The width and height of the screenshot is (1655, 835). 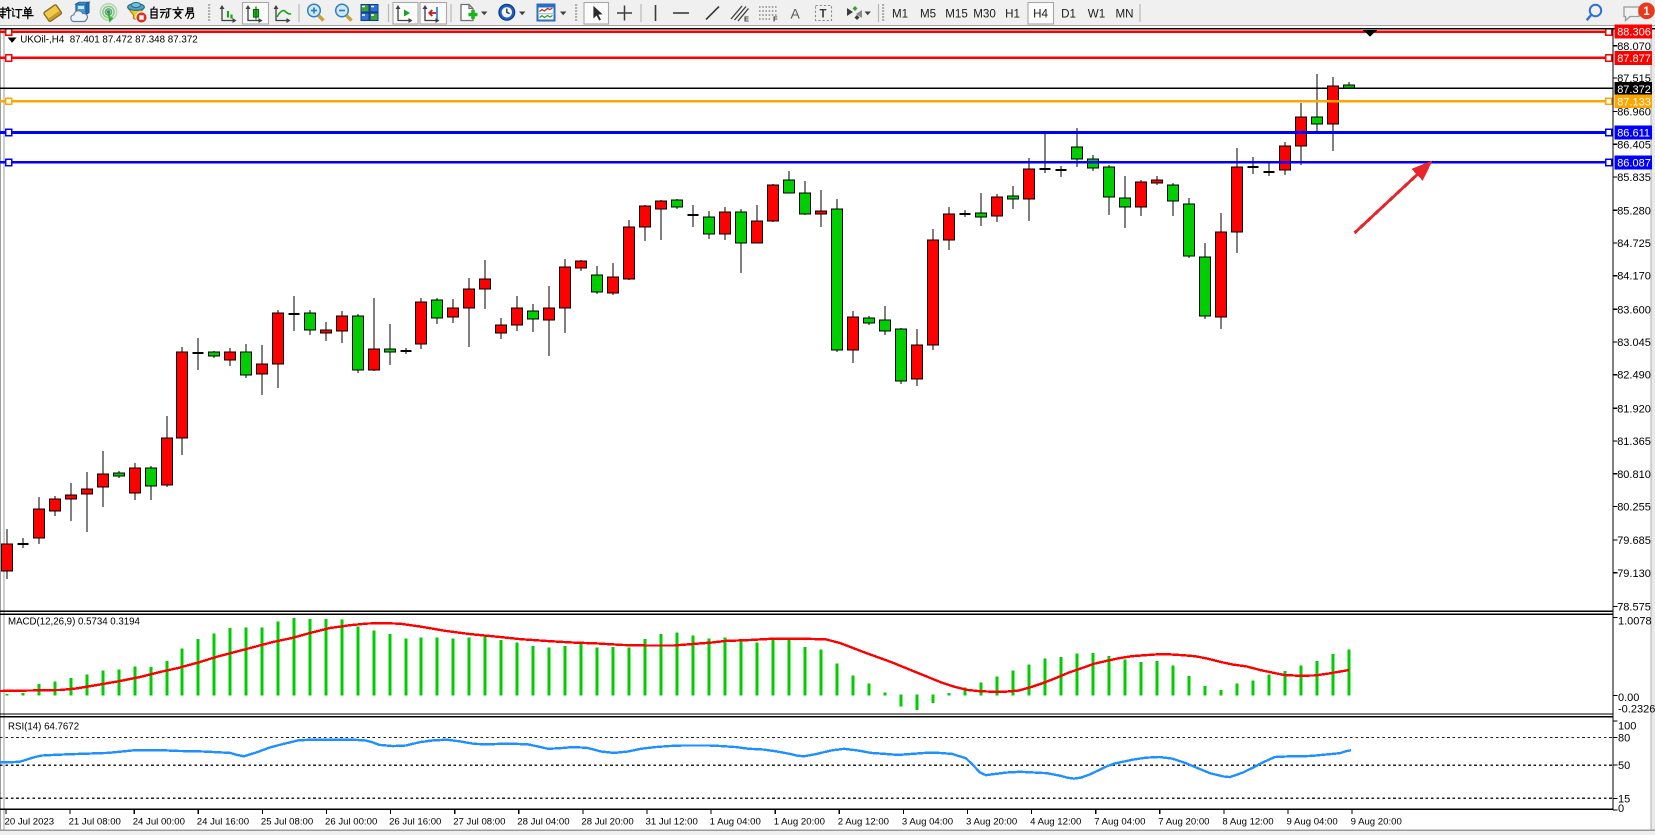 What do you see at coordinates (479, 822) in the screenshot?
I see `svg-text: 27 Jul 08:00` at bounding box center [479, 822].